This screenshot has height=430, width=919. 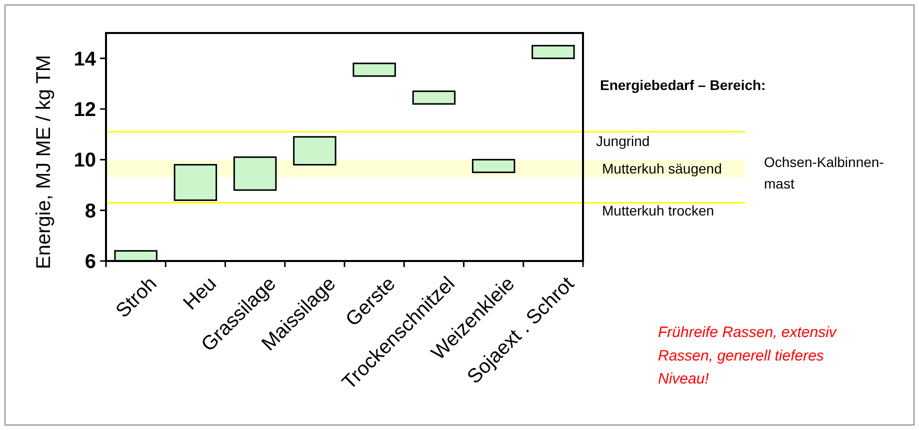 What do you see at coordinates (90, 211) in the screenshot?
I see `y-tick-label: 8` at bounding box center [90, 211].